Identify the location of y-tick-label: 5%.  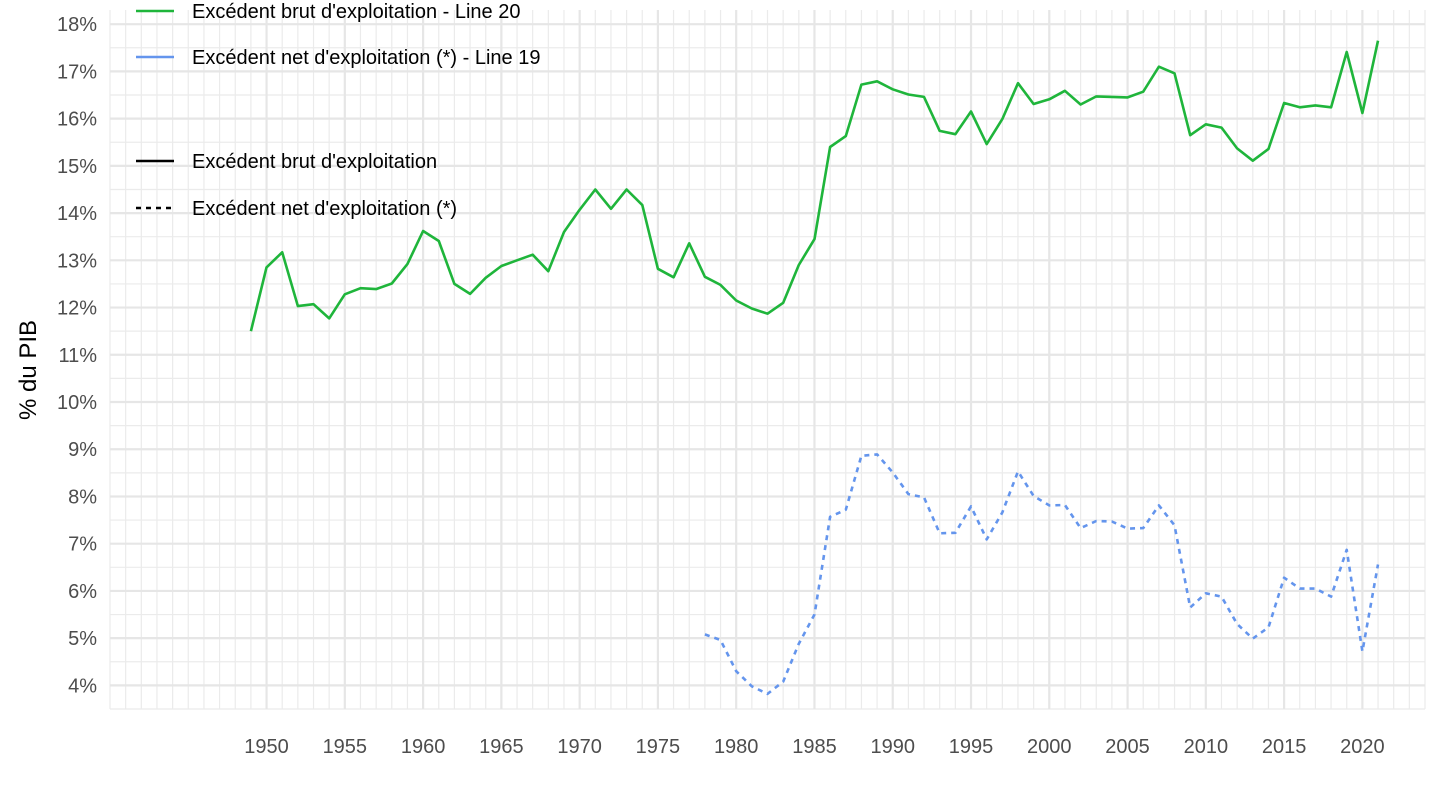
(82, 639).